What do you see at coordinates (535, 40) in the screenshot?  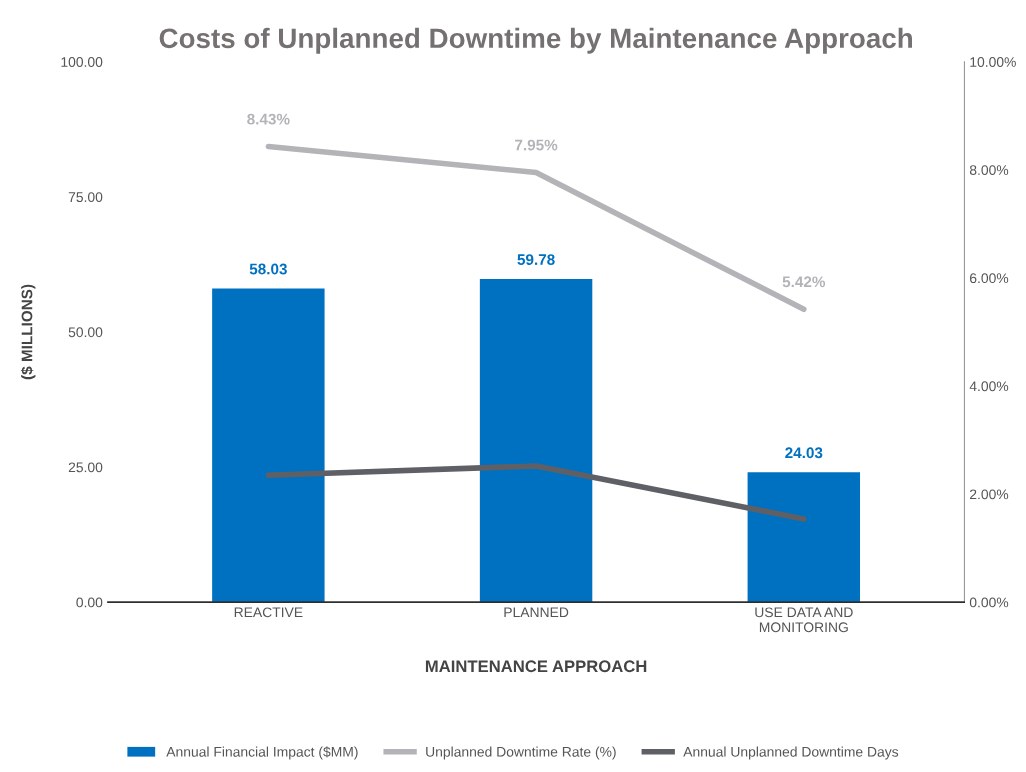 I see `chart-title: Costs of Unplanned Downtime by Maintenance Approach` at bounding box center [535, 40].